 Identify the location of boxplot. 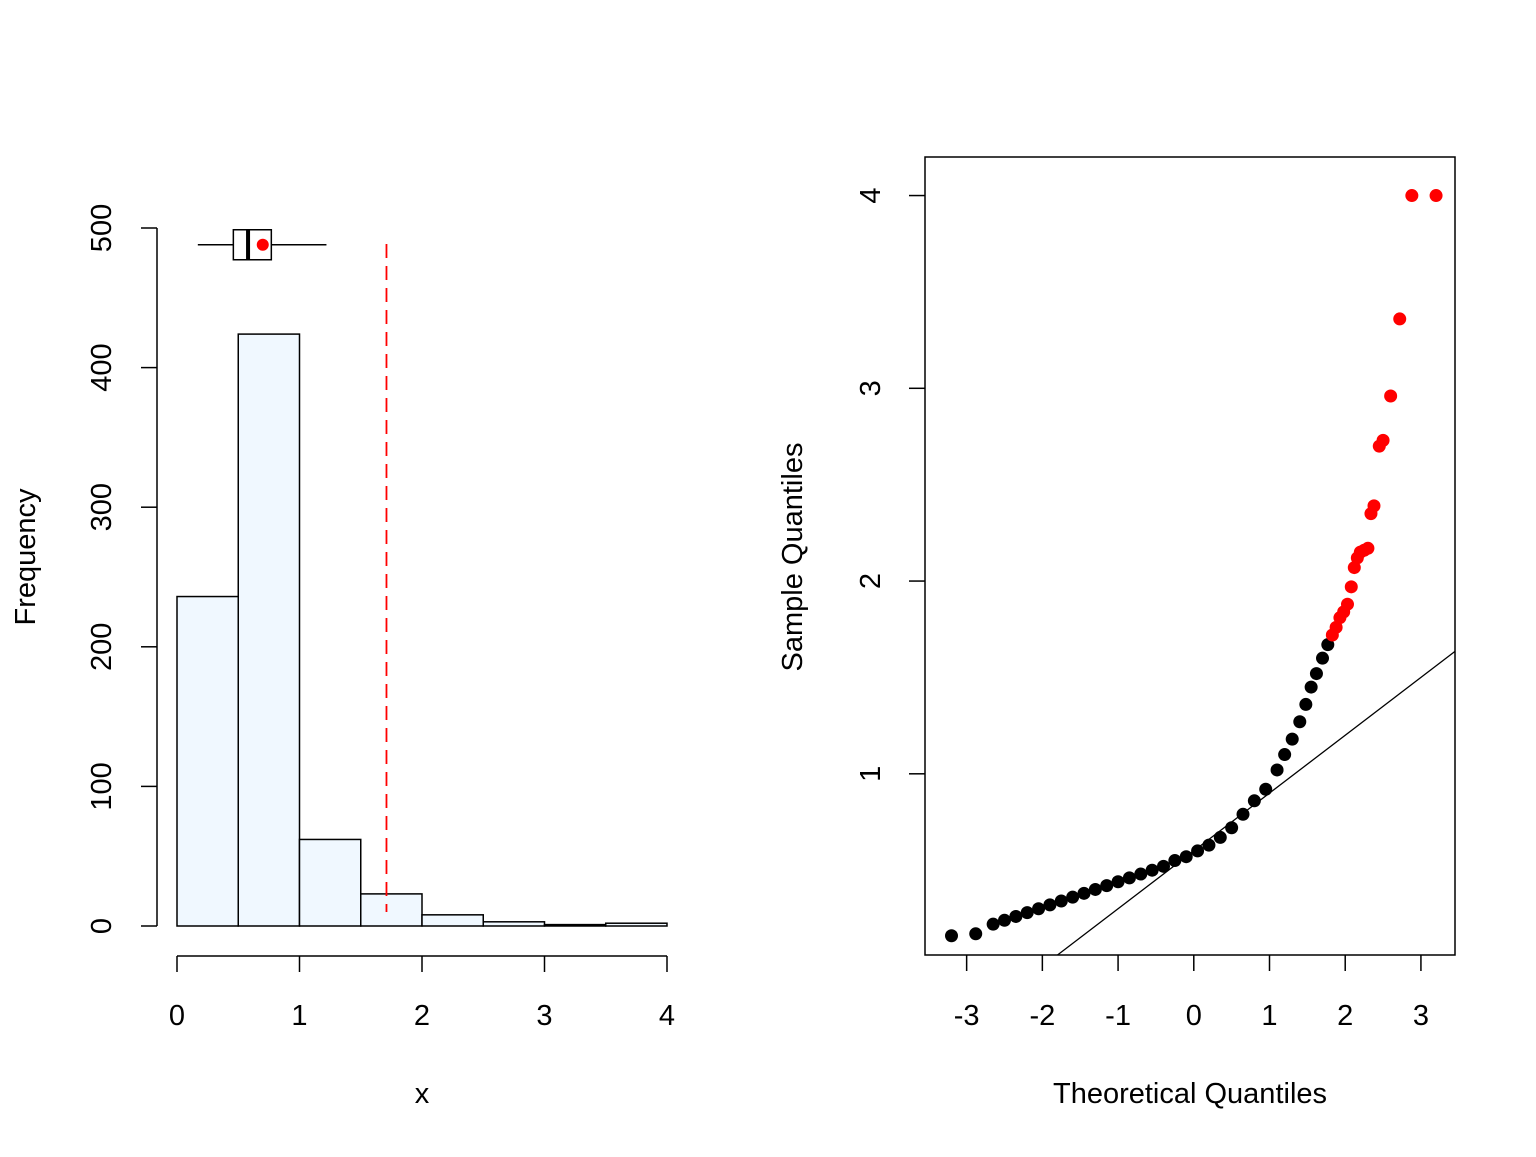
(262, 245).